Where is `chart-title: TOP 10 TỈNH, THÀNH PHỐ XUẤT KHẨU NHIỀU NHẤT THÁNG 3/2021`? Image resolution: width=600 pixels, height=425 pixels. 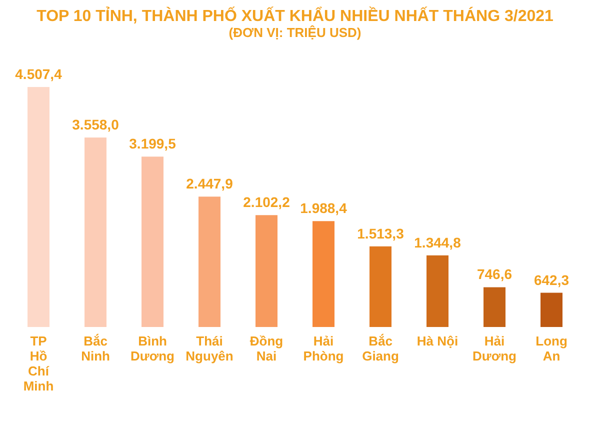 chart-title: TOP 10 TỈNH, THÀNH PHỐ XUẤT KHẨU NHIỀU NHẤT THÁNG 3/2021 is located at coordinates (295, 15).